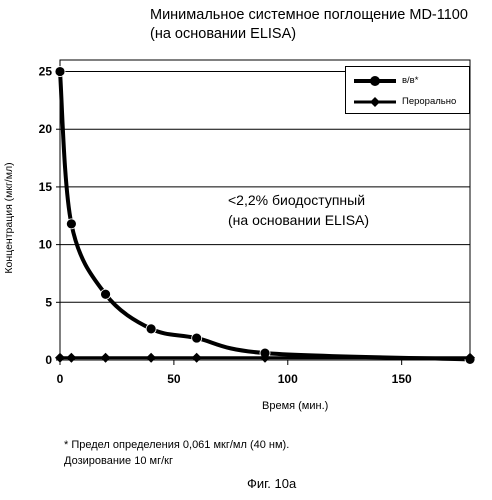 The image size is (492, 500). What do you see at coordinates (288, 379) in the screenshot?
I see `x-tick-label-100: 100` at bounding box center [288, 379].